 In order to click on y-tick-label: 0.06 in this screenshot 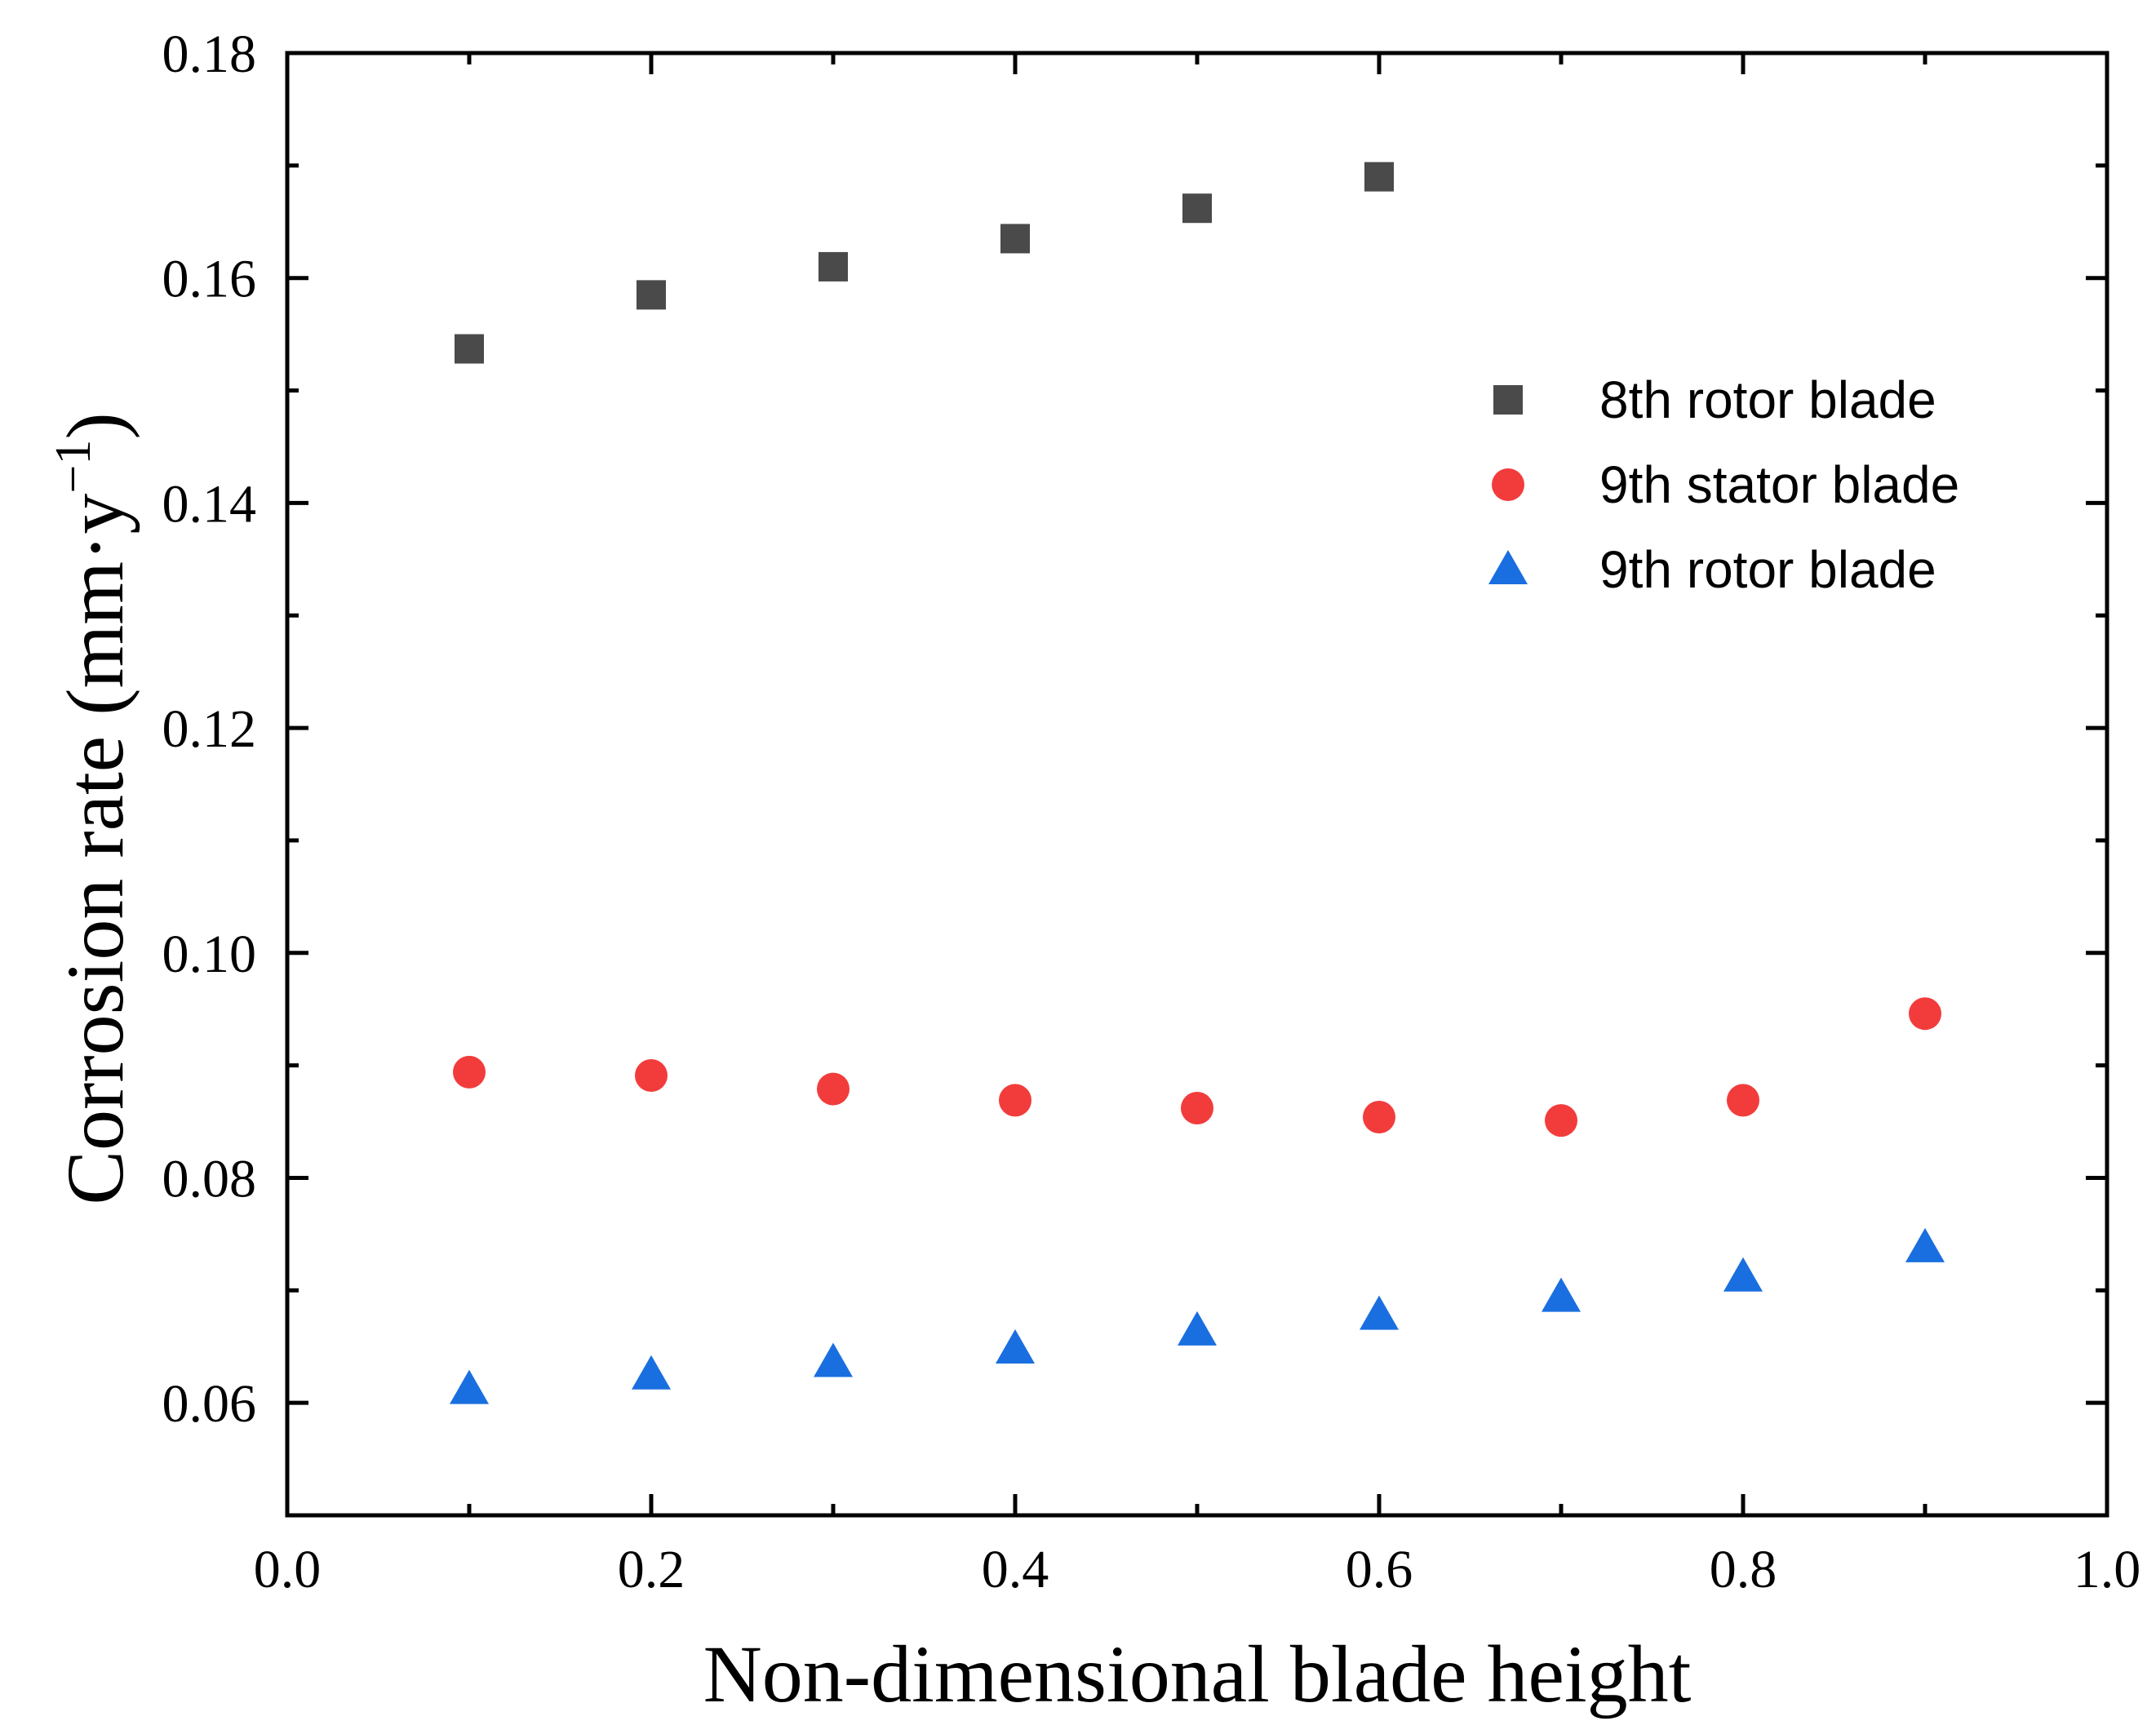, I will do `click(210, 1404)`.